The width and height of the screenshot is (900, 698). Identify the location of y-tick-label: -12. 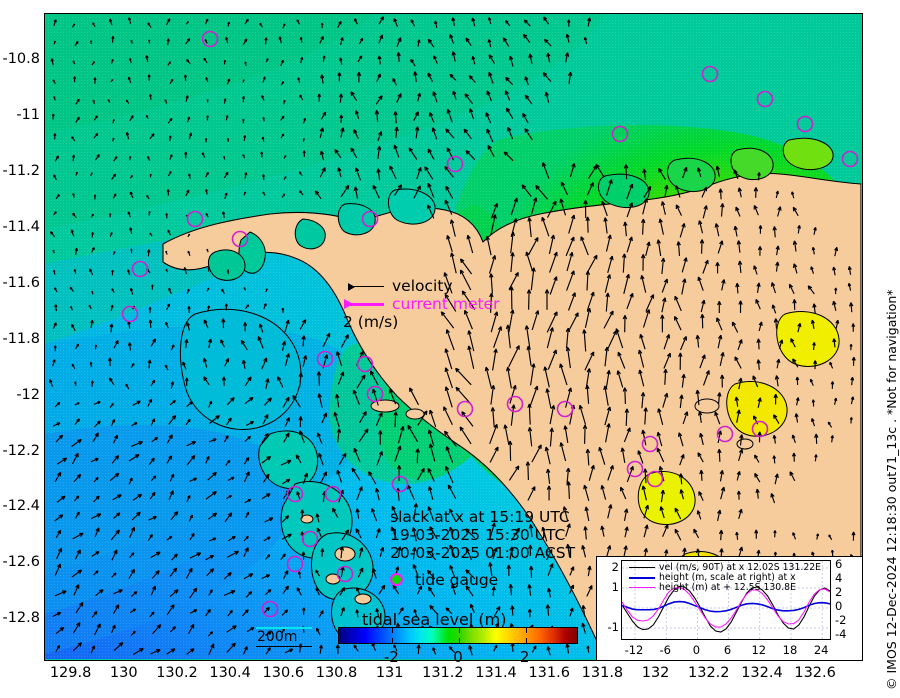
(28, 394).